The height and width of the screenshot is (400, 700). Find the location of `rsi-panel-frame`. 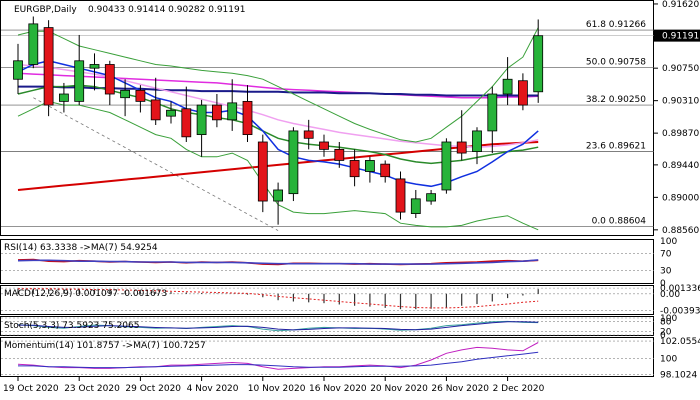

rsi-panel-frame is located at coordinates (327, 261).